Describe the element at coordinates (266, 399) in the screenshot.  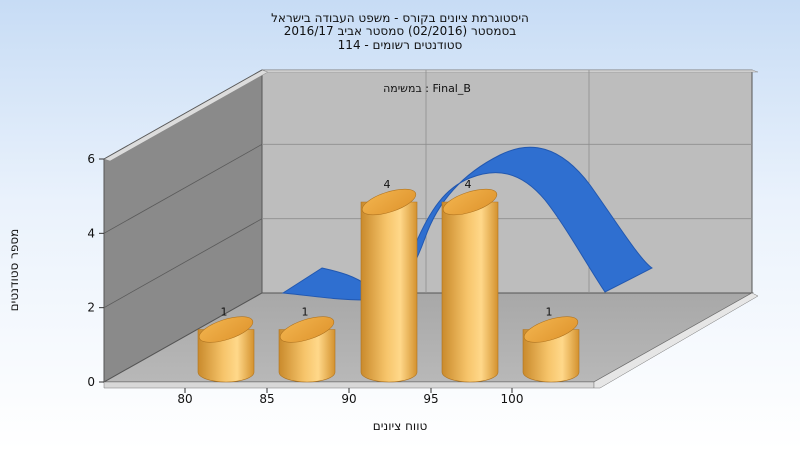
I see `x-tick-label: 85` at that location.